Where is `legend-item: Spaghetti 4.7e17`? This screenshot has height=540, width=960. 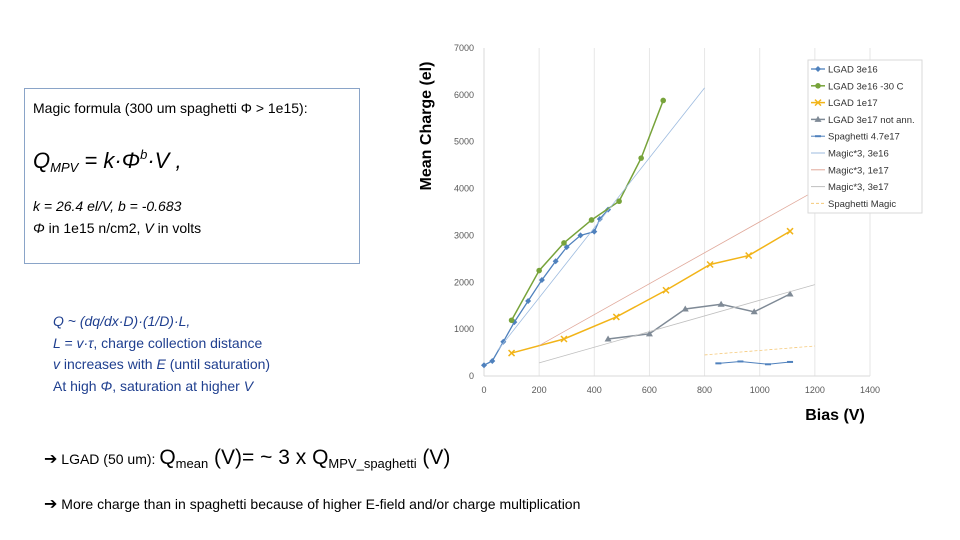 legend-item: Spaghetti 4.7e17 is located at coordinates (855, 137).